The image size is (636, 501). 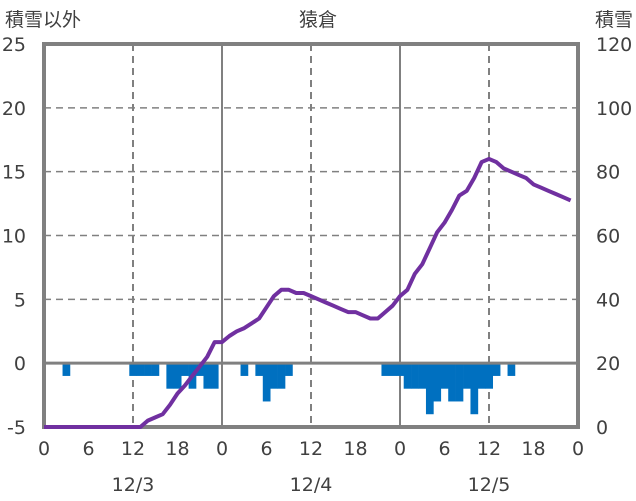 I want to click on right-tick-label: 0, so click(x=602, y=428).